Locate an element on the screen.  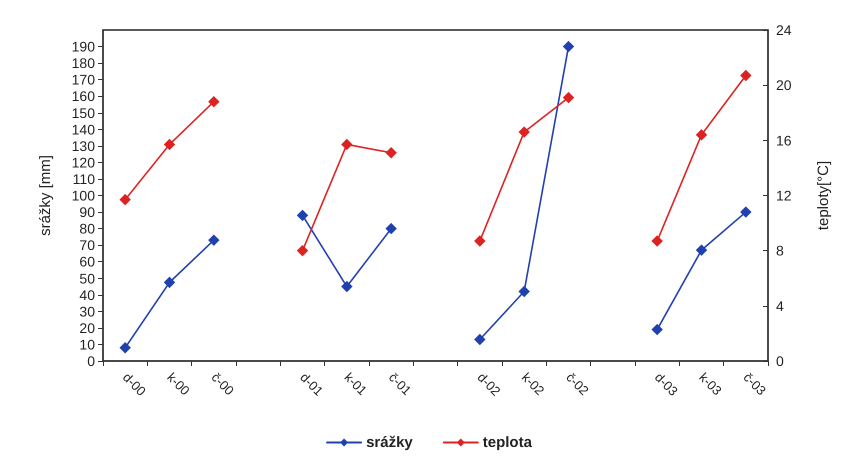
y-tick-label: 100 is located at coordinates (84, 196).